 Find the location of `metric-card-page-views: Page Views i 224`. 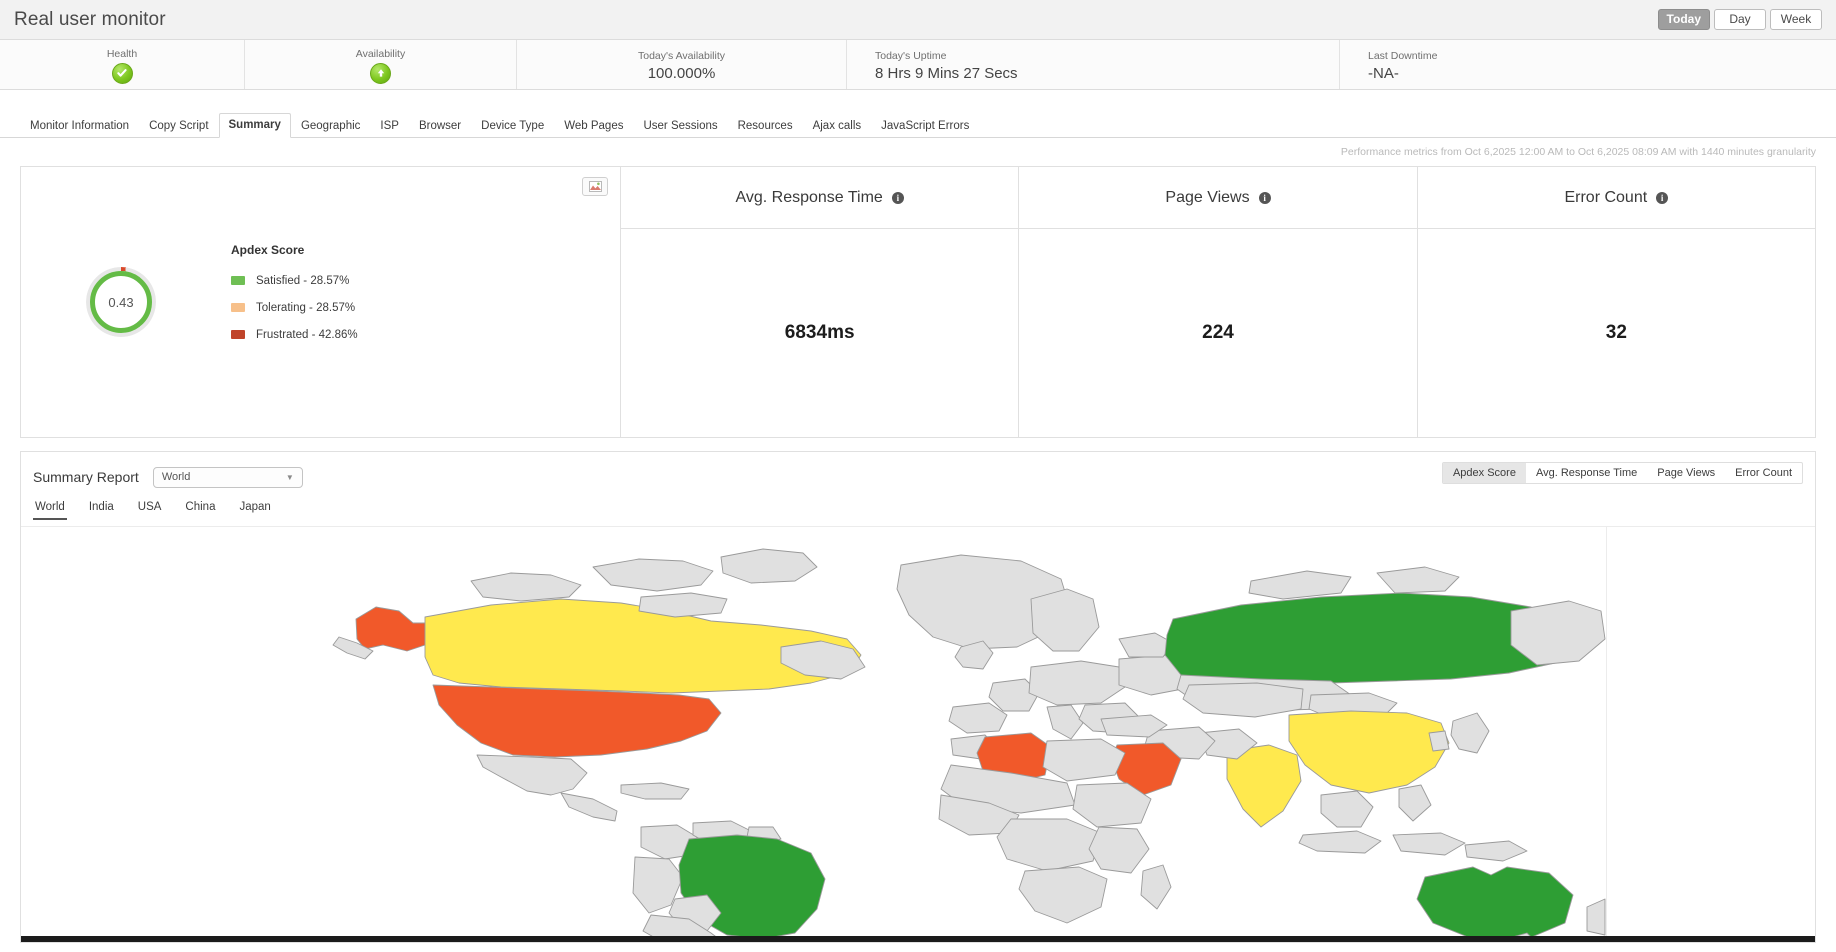

metric-card-page-views: Page Views i 224 is located at coordinates (1218, 302).